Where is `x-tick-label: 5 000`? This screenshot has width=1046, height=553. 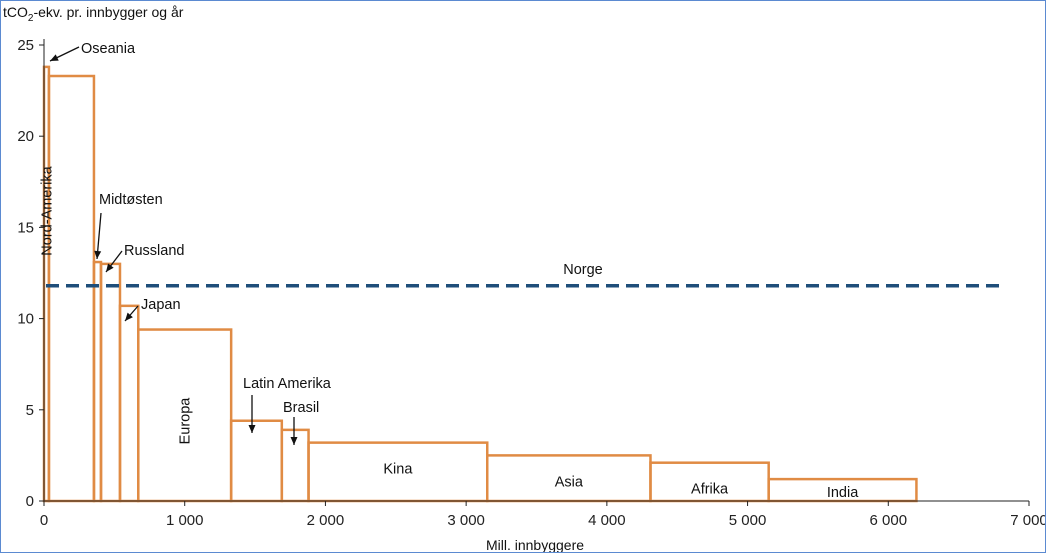
x-tick-label: 5 000 is located at coordinates (748, 520).